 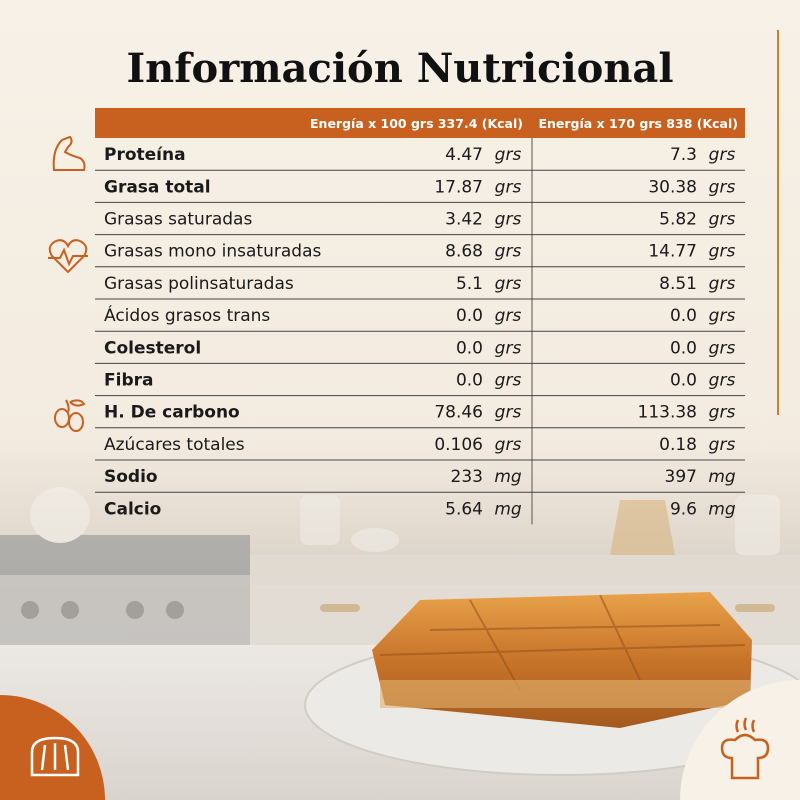 I want to click on row-label: Grasas polinsaturadas, so click(x=199, y=284).